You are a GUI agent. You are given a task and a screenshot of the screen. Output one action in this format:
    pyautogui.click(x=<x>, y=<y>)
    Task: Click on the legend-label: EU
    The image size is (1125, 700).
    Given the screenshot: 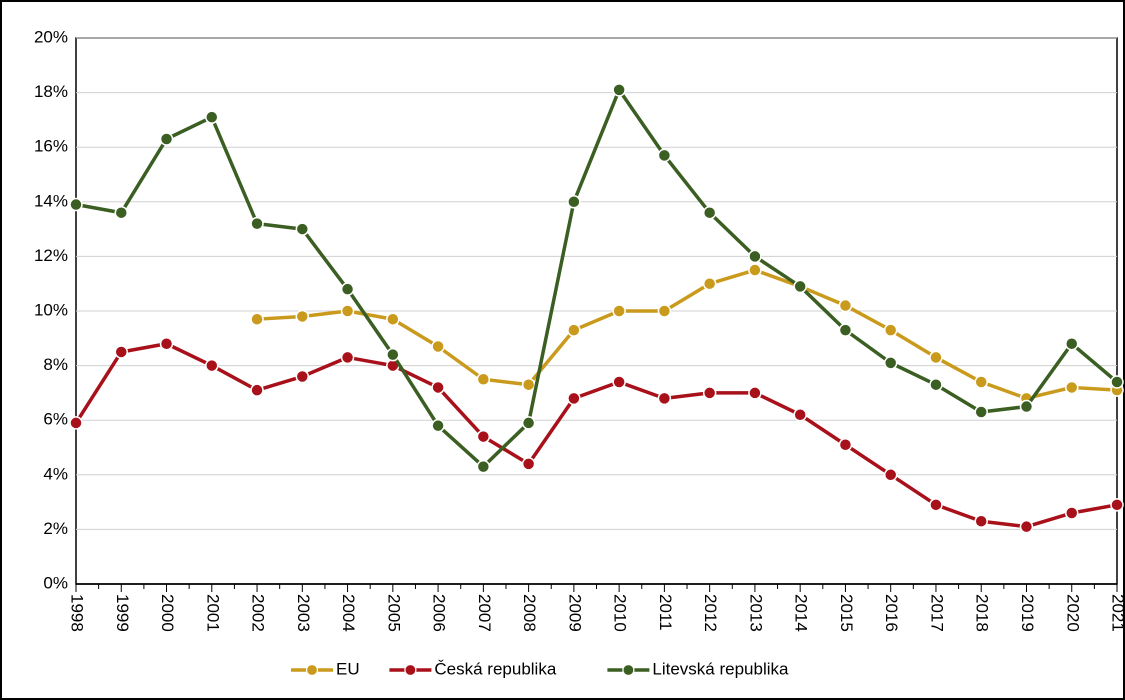 What is the action you would take?
    pyautogui.click(x=348, y=668)
    